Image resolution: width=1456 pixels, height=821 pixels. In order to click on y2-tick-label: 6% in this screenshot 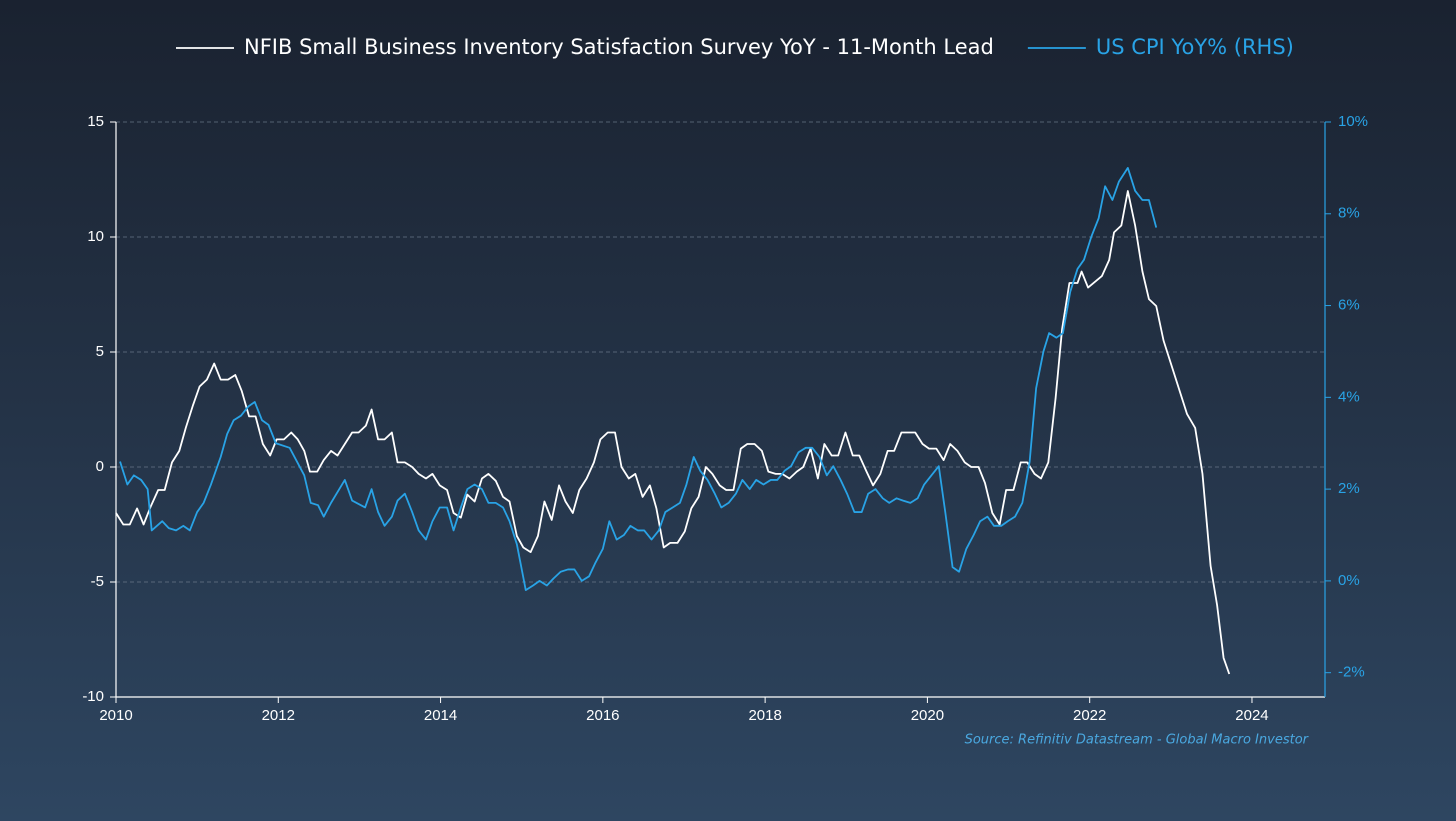, I will do `click(1349, 305)`.